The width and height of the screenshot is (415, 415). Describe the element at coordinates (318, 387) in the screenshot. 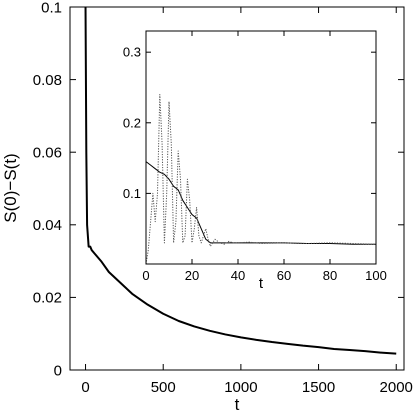

I see `main-x-tick-label: 1500` at that location.